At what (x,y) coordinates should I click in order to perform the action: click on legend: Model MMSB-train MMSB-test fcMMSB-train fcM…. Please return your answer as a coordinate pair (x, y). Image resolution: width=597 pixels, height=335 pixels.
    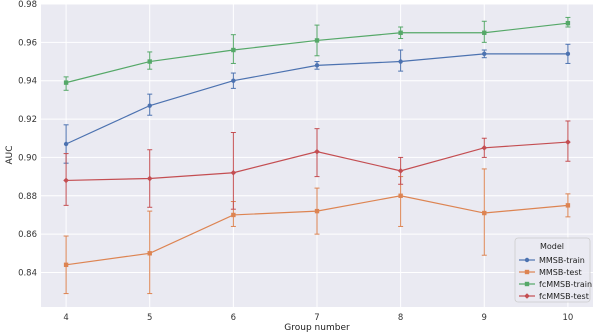
    Looking at the image, I should click on (553, 270).